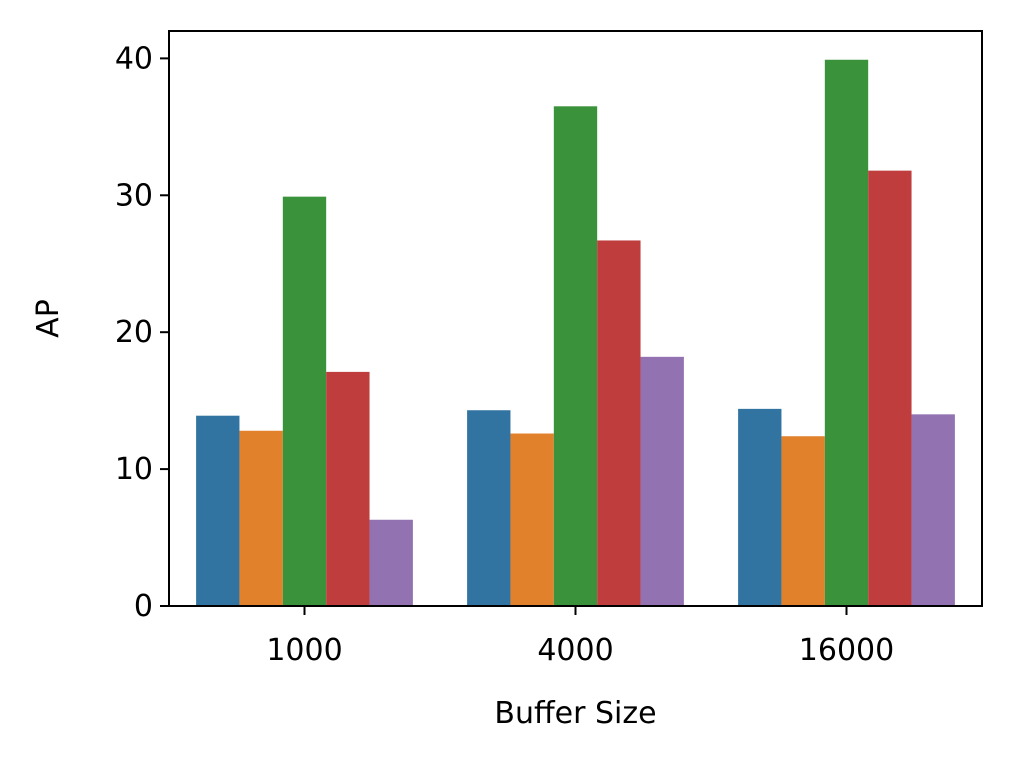 The width and height of the screenshot is (1012, 763). What do you see at coordinates (134, 469) in the screenshot?
I see `y-tick-label: 10` at bounding box center [134, 469].